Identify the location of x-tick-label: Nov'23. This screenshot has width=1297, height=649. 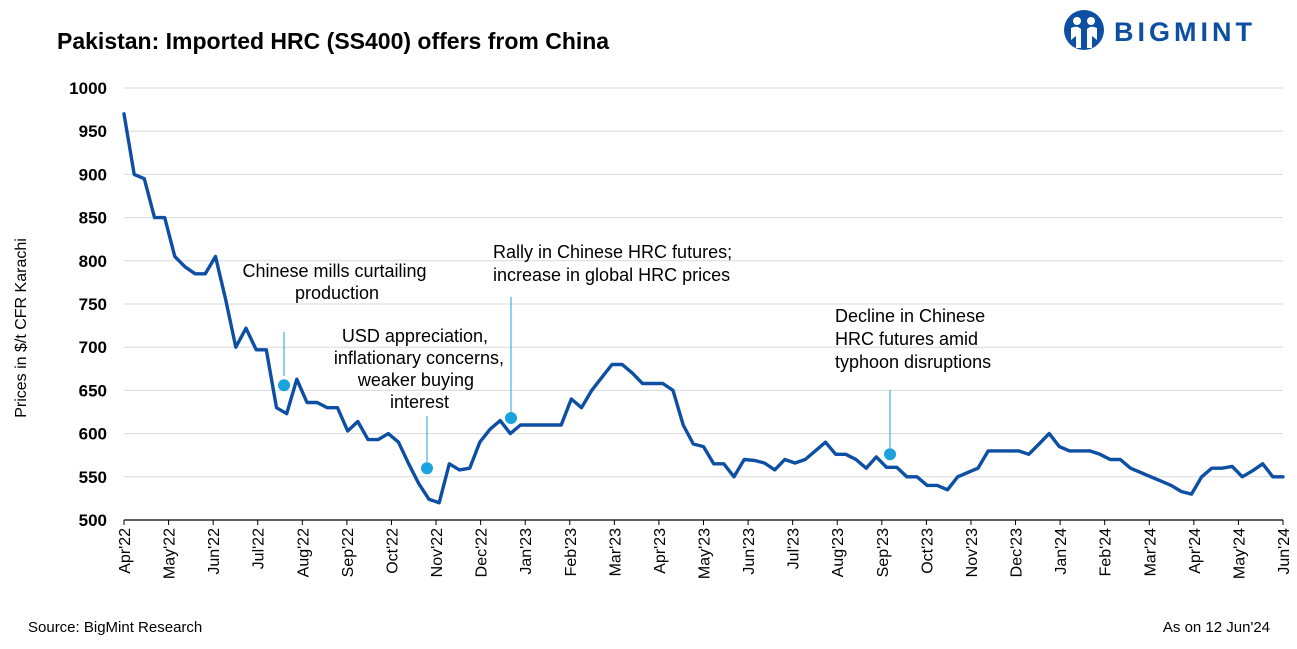
(972, 552).